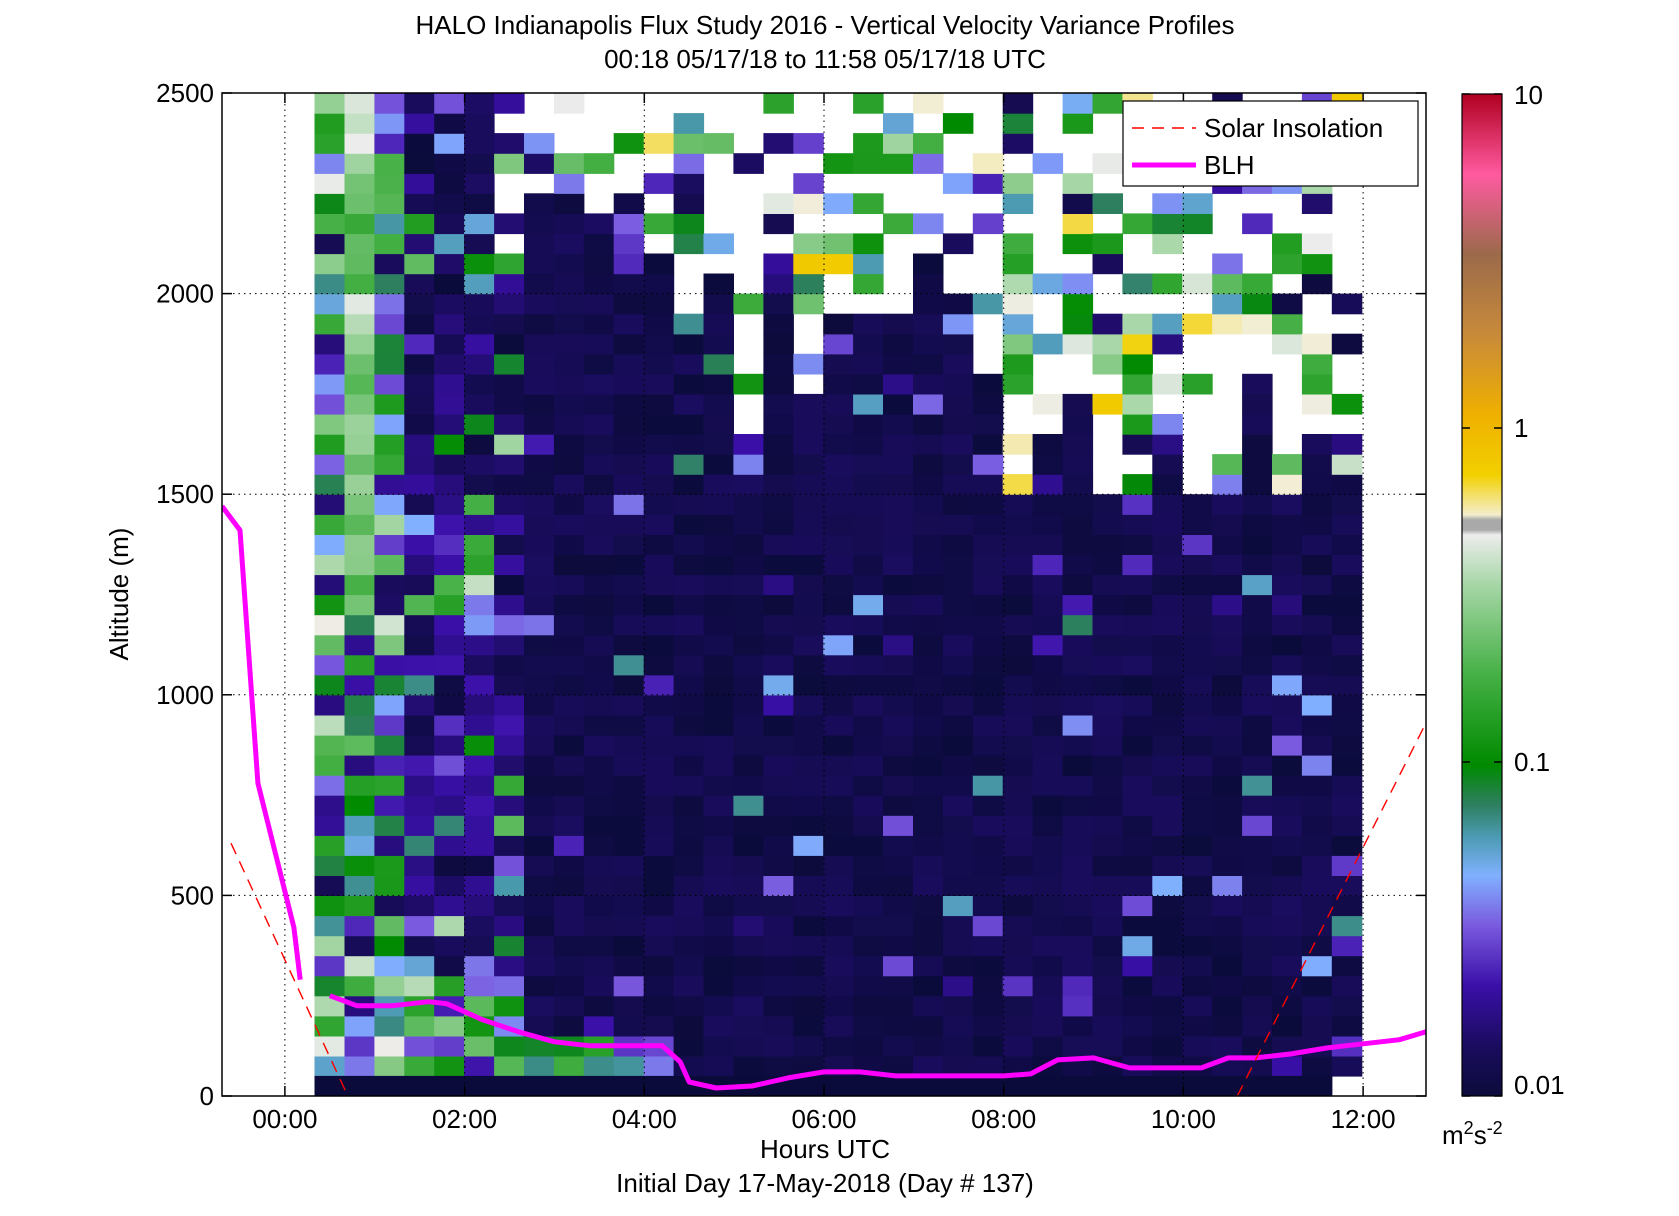 This screenshot has height=1216, width=1679. Describe the element at coordinates (284, 1119) in the screenshot. I see `x-tick-label: 00:00` at that location.